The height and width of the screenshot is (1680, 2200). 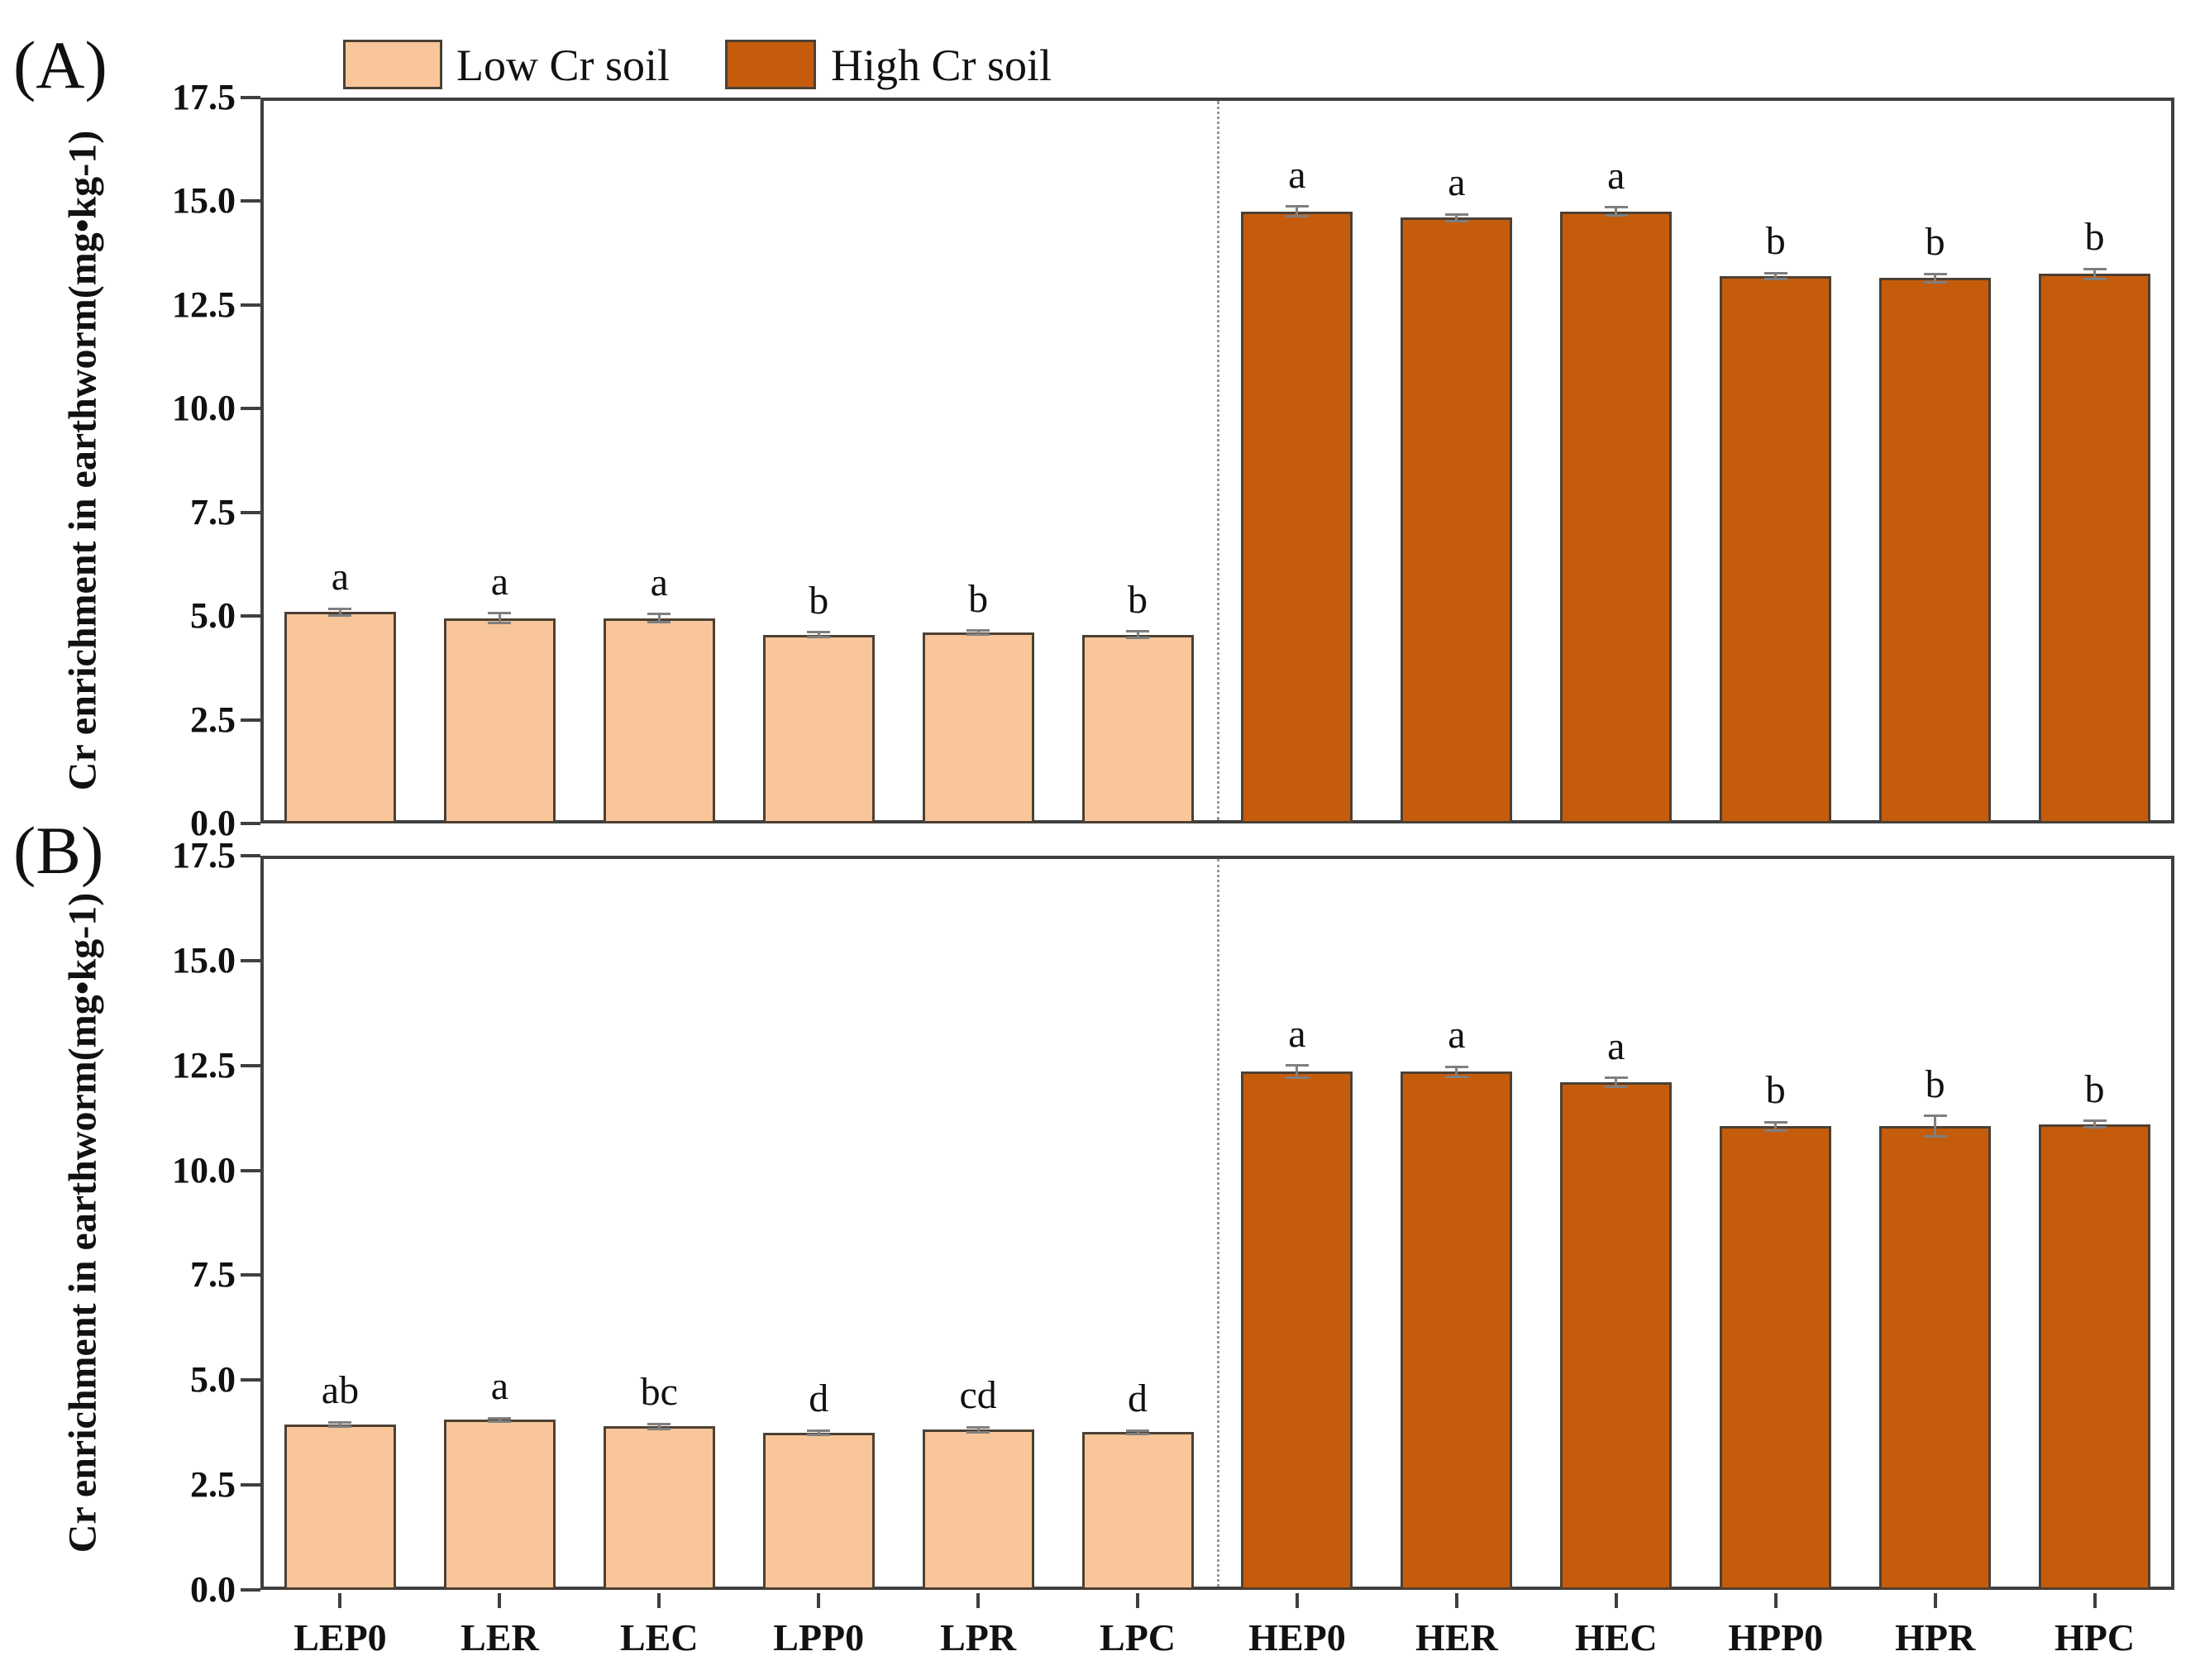 What do you see at coordinates (340, 1390) in the screenshot?
I see `sig-letter-LEP0-b: ab` at bounding box center [340, 1390].